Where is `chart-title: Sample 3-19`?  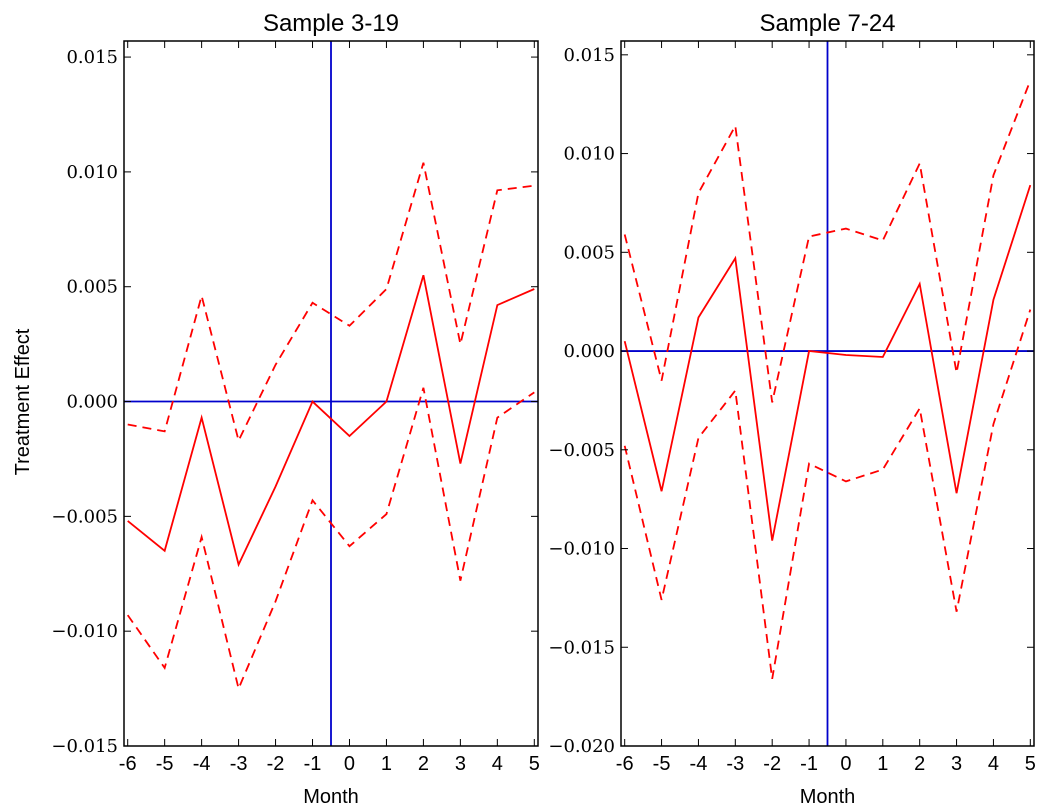
chart-title: Sample 3-19 is located at coordinates (331, 23).